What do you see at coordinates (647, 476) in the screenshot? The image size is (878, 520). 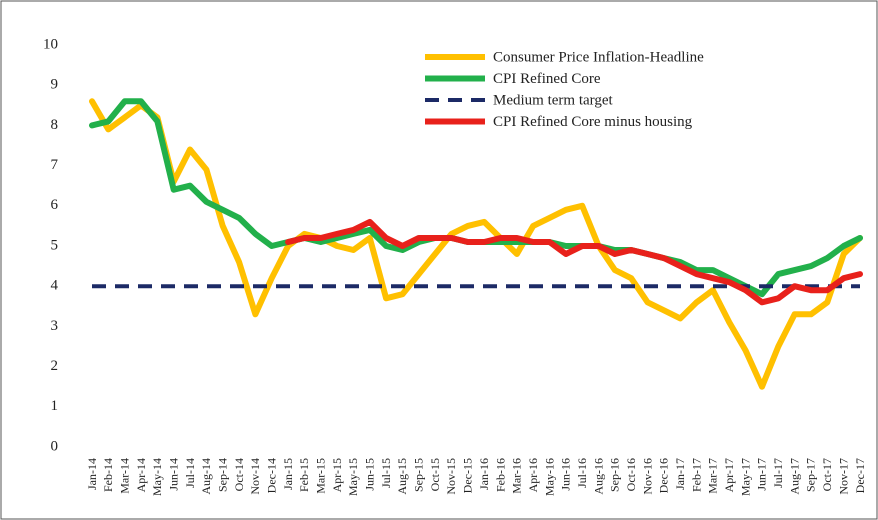 I see `x-tick-label: Nov-16` at bounding box center [647, 476].